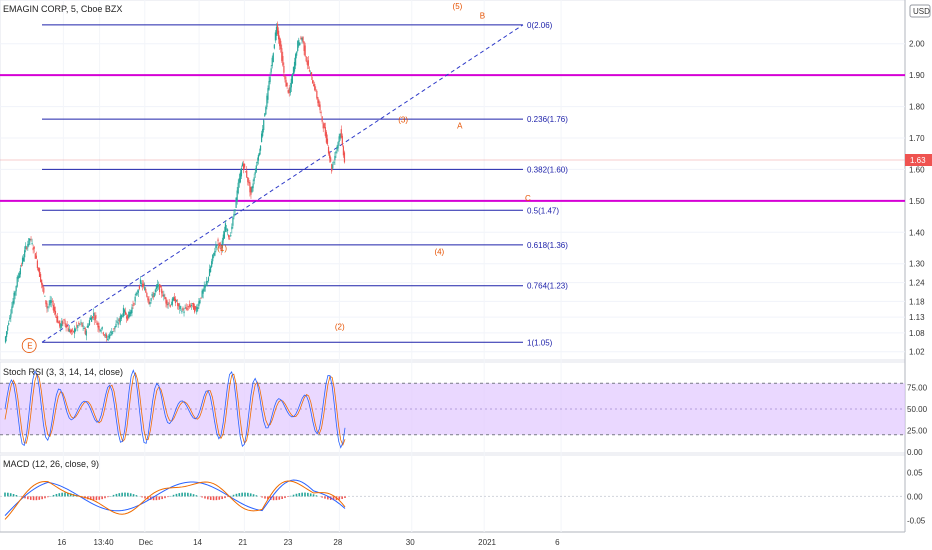 Image resolution: width=932 pixels, height=550 pixels. Describe the element at coordinates (917, 388) in the screenshot. I see `stoch-tick-label: 75.00` at that location.